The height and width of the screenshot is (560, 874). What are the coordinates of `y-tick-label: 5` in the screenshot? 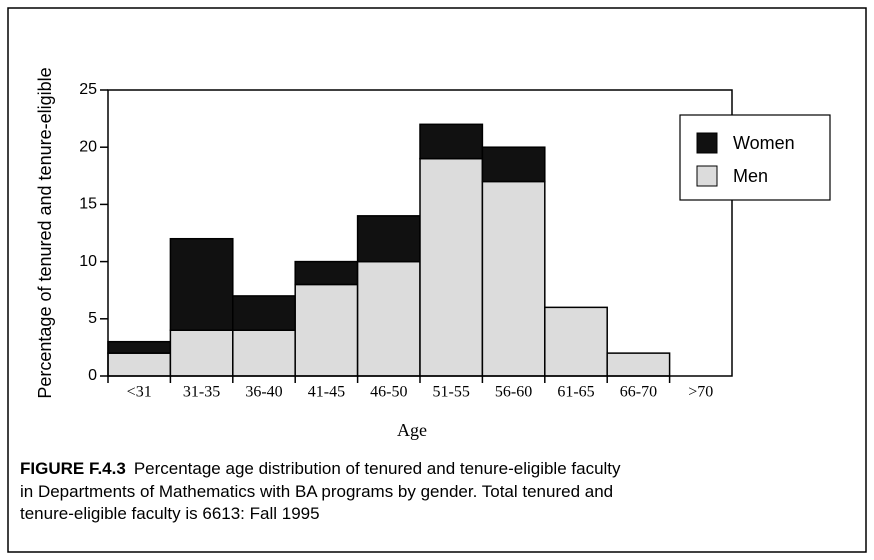 It's located at (92, 318).